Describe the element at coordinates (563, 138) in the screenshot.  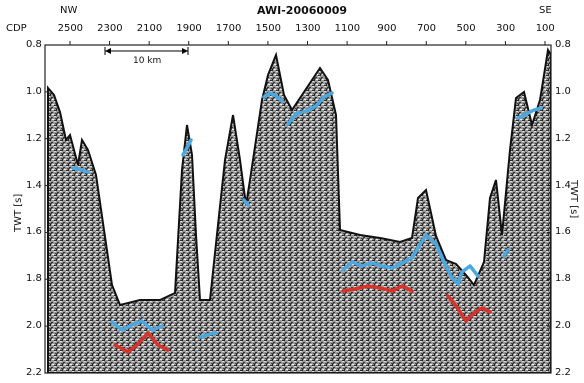
I see `twt-tick-label-right: 1.2` at that location.